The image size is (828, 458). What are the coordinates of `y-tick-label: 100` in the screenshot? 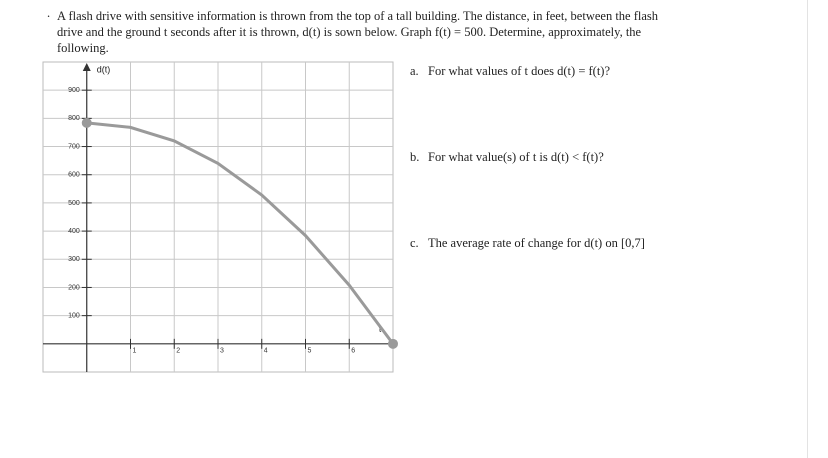 It's located at (74, 315).